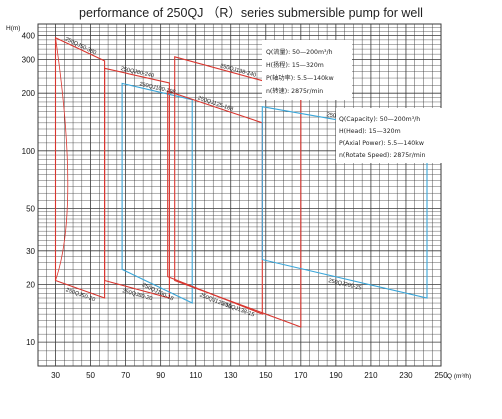 The width and height of the screenshot is (502, 419). What do you see at coordinates (30, 208) in the screenshot?
I see `y-tick-label: 50` at bounding box center [30, 208].